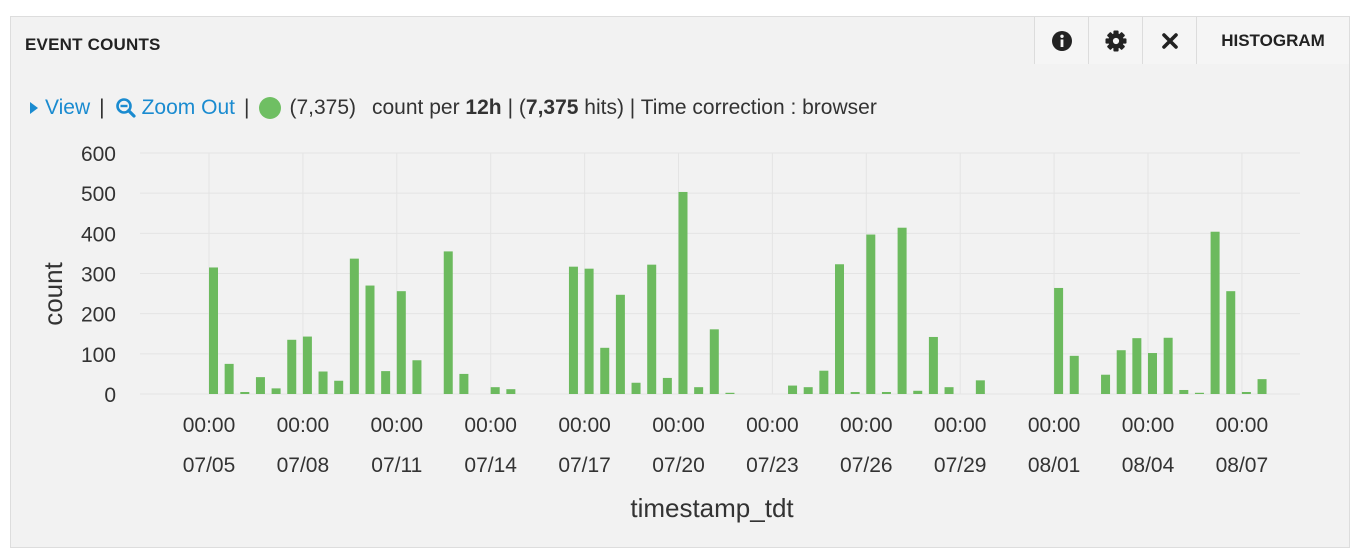 This screenshot has height=560, width=1360. Describe the element at coordinates (110, 395) in the screenshot. I see `y-tick-label: 0` at that location.